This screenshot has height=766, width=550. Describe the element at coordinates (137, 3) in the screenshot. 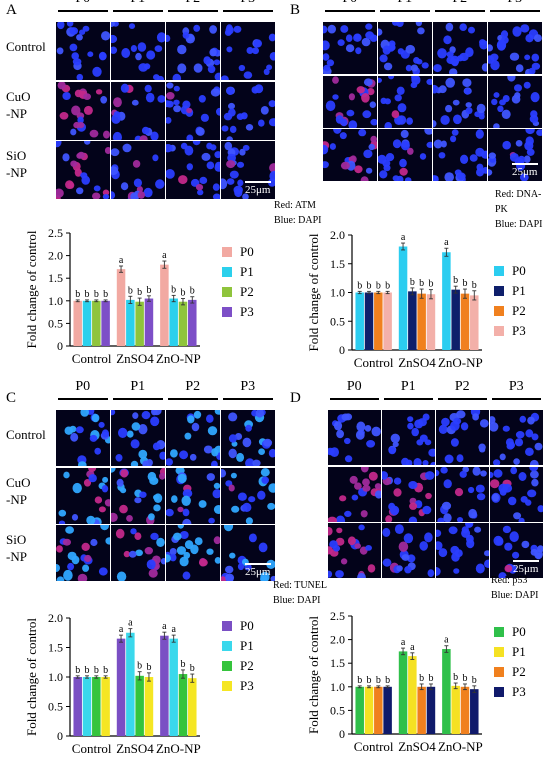

I see `column-header-text: P1` at that location.